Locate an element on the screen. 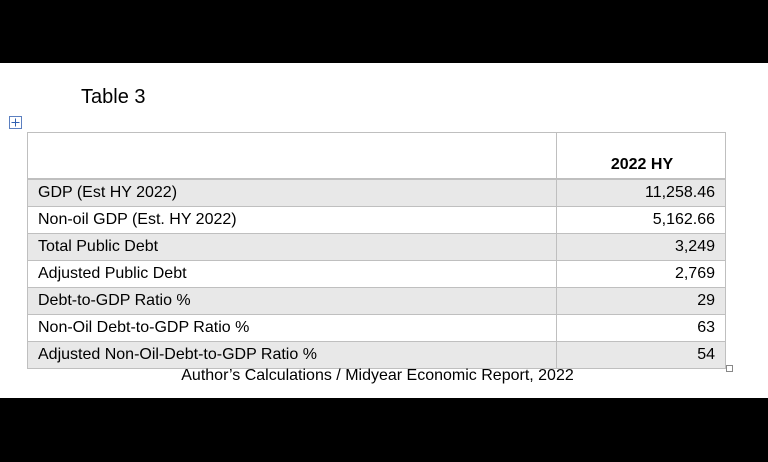  row-value: 2,769 is located at coordinates (694, 273).